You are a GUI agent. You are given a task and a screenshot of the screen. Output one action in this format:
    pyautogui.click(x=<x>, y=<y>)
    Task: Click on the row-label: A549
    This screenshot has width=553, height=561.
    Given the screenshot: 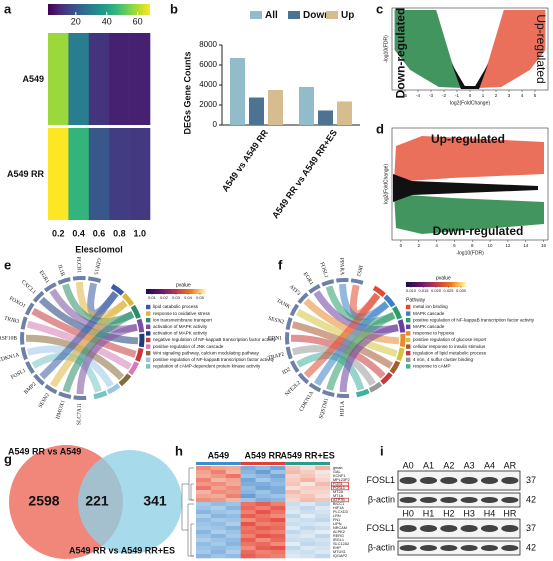 What is the action you would take?
    pyautogui.click(x=33, y=79)
    